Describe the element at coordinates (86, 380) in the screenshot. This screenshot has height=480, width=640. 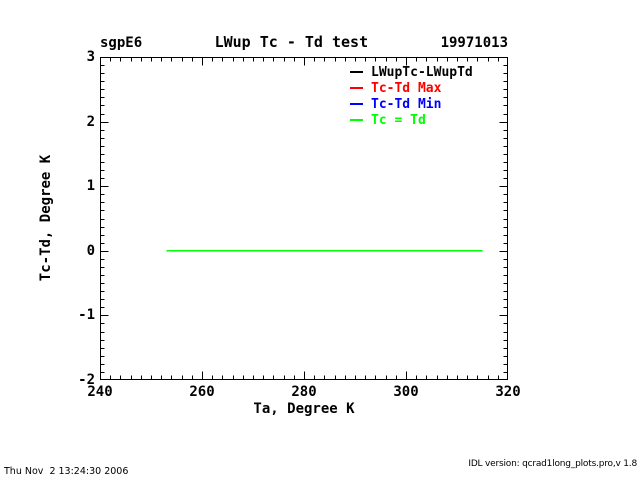
I see `y-tick-label: -2` at that location.